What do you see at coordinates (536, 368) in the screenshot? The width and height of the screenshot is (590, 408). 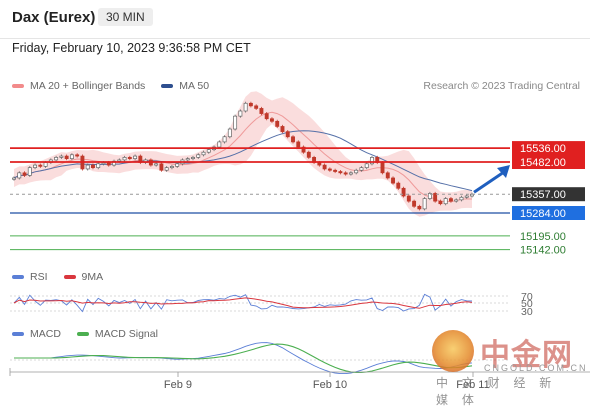 I see `watermark-en: CNGOLD.COM.CN` at bounding box center [536, 368].